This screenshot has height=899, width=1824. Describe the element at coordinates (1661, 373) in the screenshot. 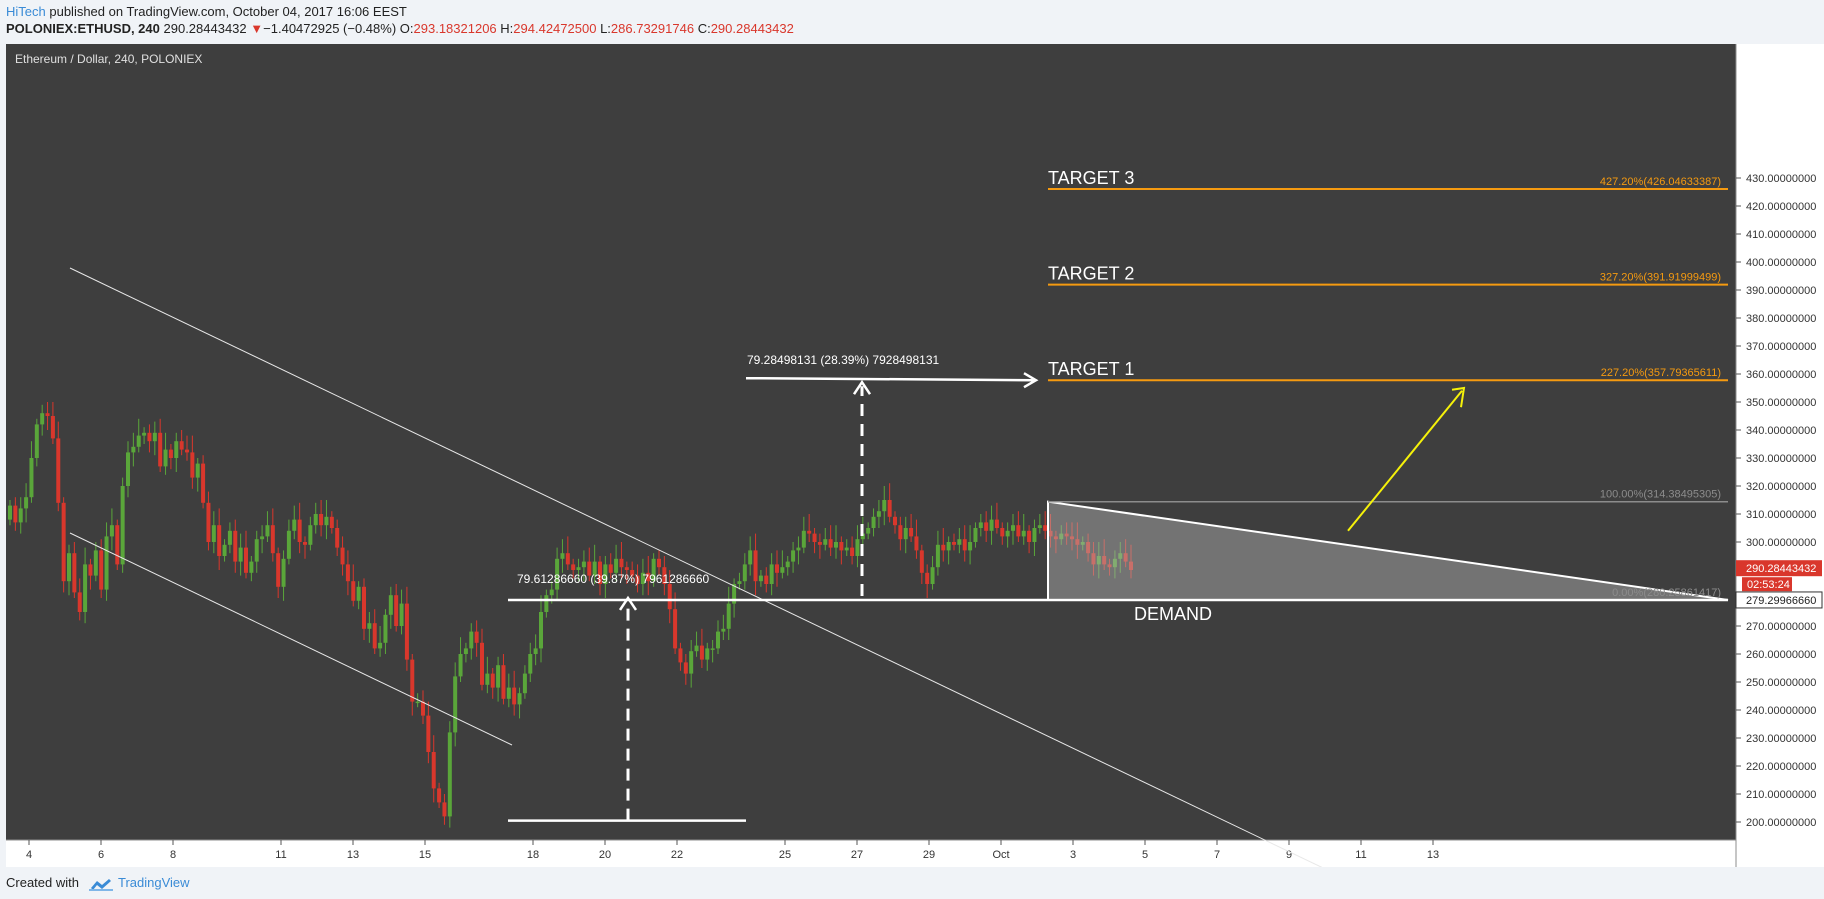

I see `target-1-fib-label: 227.20%(357.79365611)` at that location.